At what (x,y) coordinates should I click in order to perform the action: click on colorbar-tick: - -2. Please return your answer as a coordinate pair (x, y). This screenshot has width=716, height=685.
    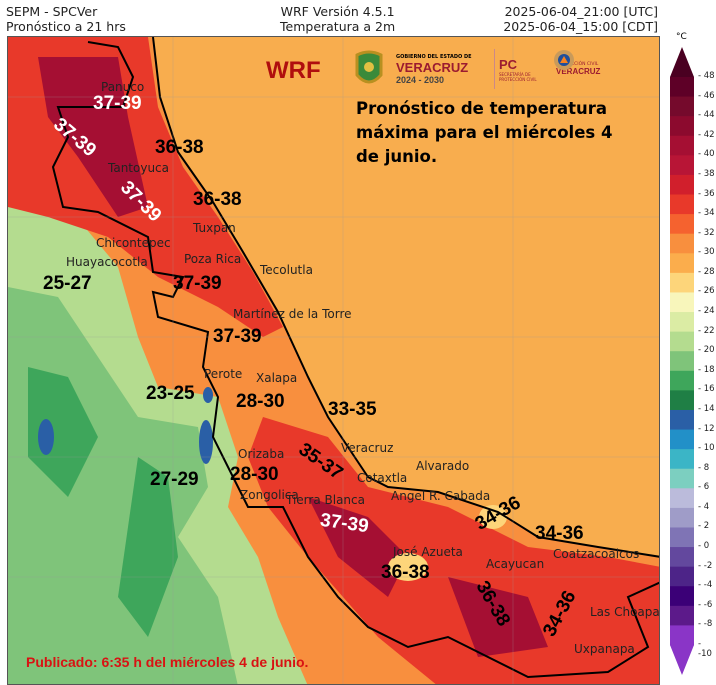
    Looking at the image, I should click on (705, 565).